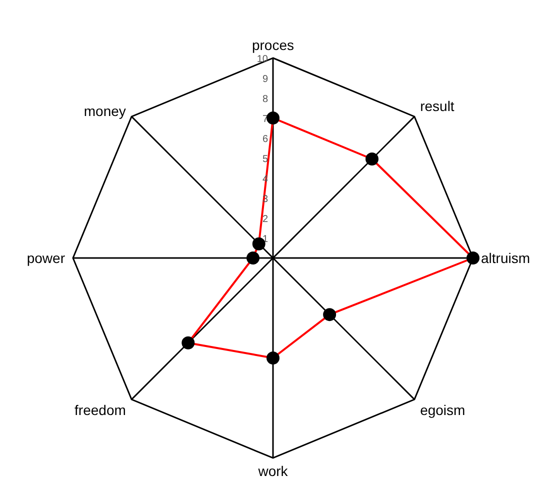 The height and width of the screenshot is (504, 549). I want to click on y-tick-label: 9, so click(265, 79).